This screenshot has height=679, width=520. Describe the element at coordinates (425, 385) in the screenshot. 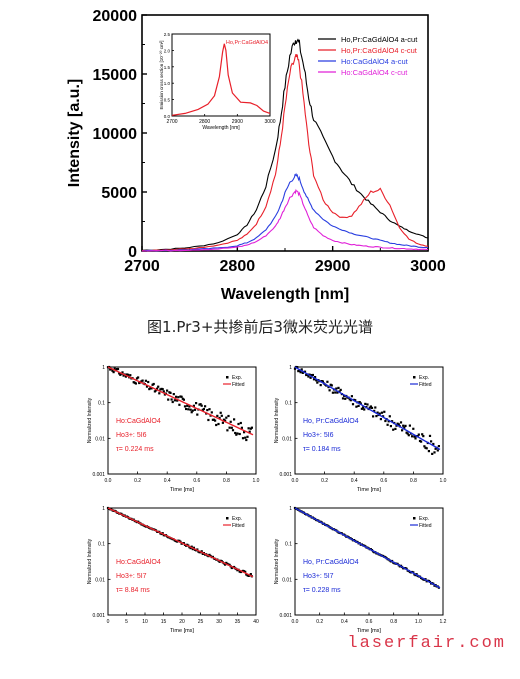

I see `legend-fit-label: Fitted` at that location.